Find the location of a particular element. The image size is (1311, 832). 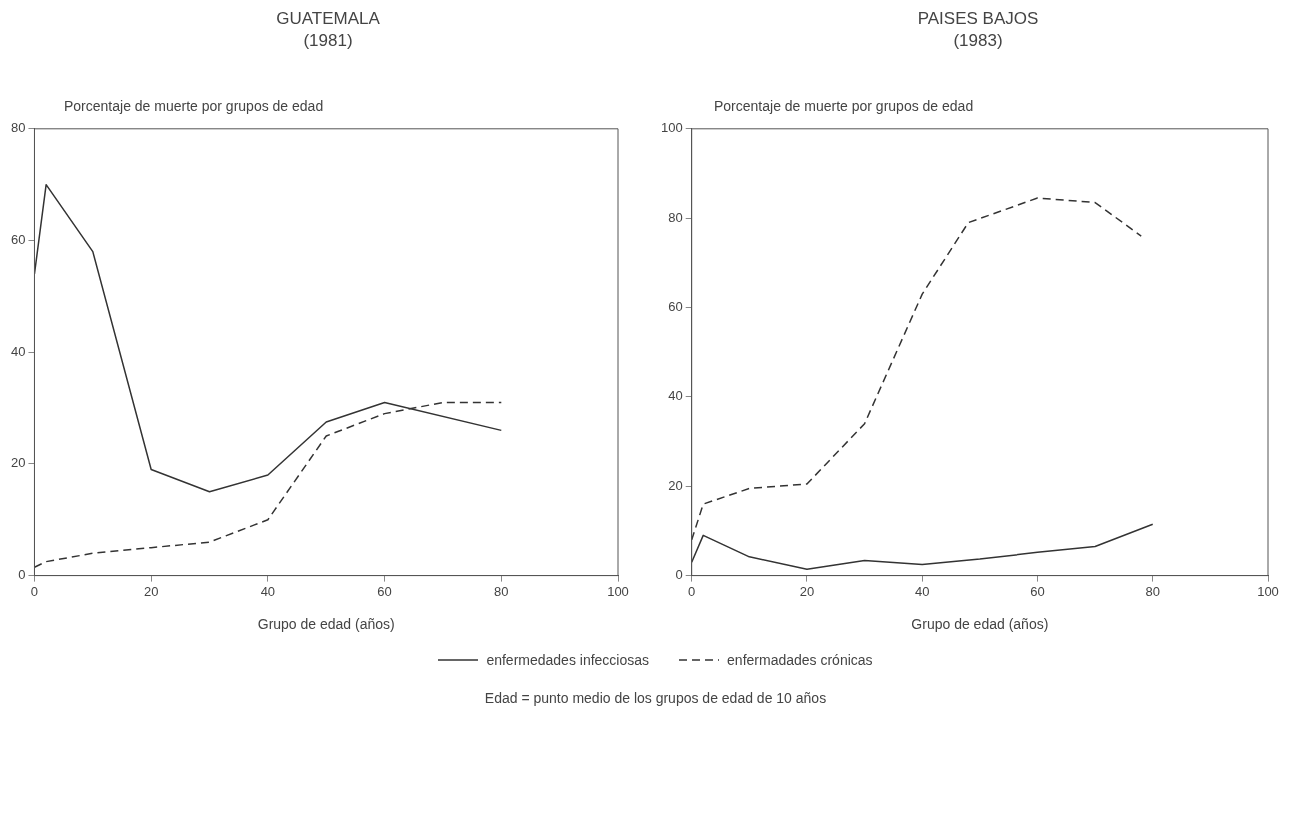

chart-subtitle: (1981) is located at coordinates (328, 41).